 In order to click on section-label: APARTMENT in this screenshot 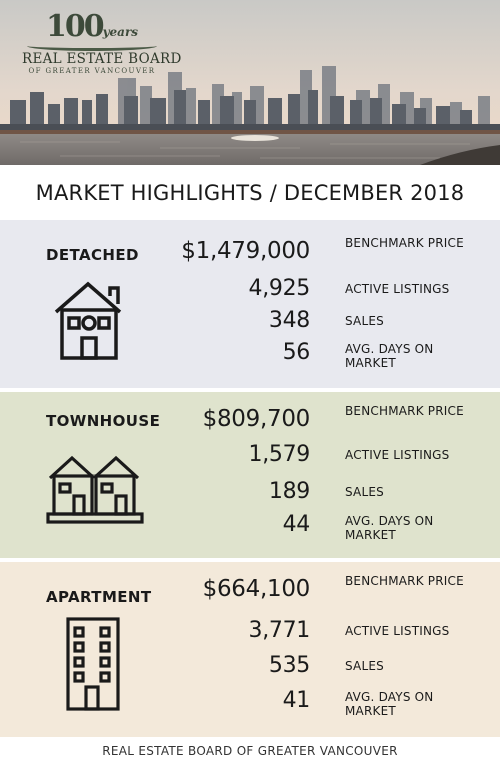, I will do `click(99, 597)`.